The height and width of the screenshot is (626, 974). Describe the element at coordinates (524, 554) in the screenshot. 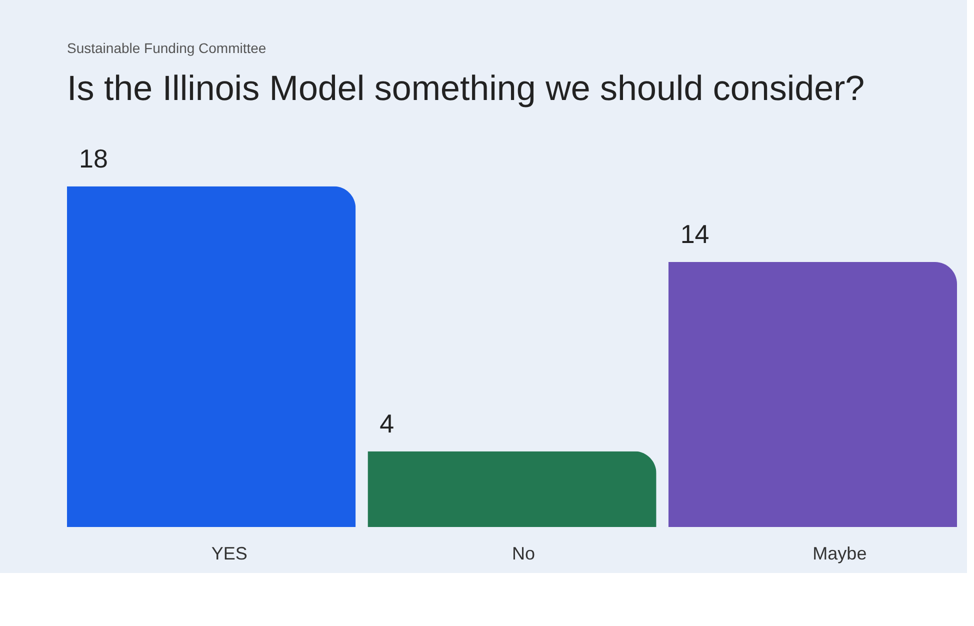

I see `x-tick-label: No` at that location.